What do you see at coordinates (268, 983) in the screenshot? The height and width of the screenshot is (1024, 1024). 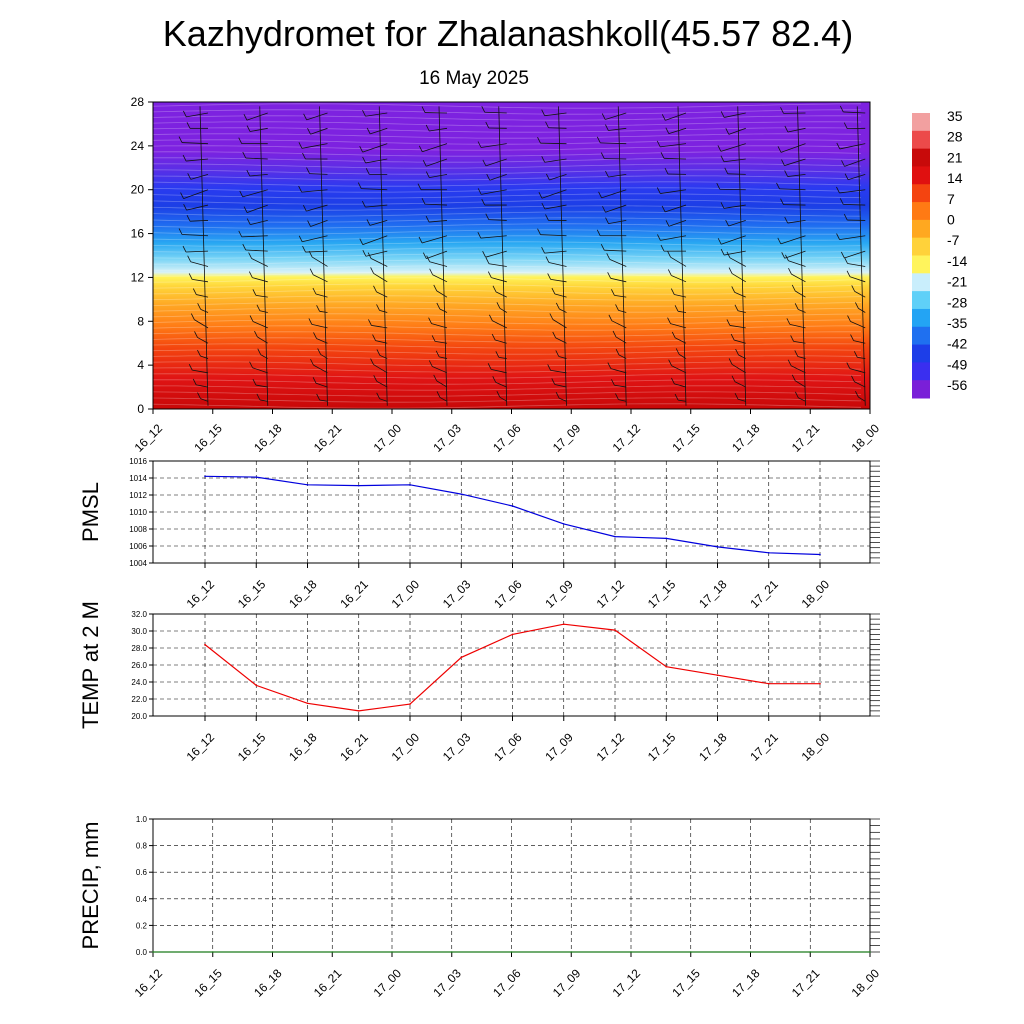 I see `x-tick-label: 16_18` at bounding box center [268, 983].